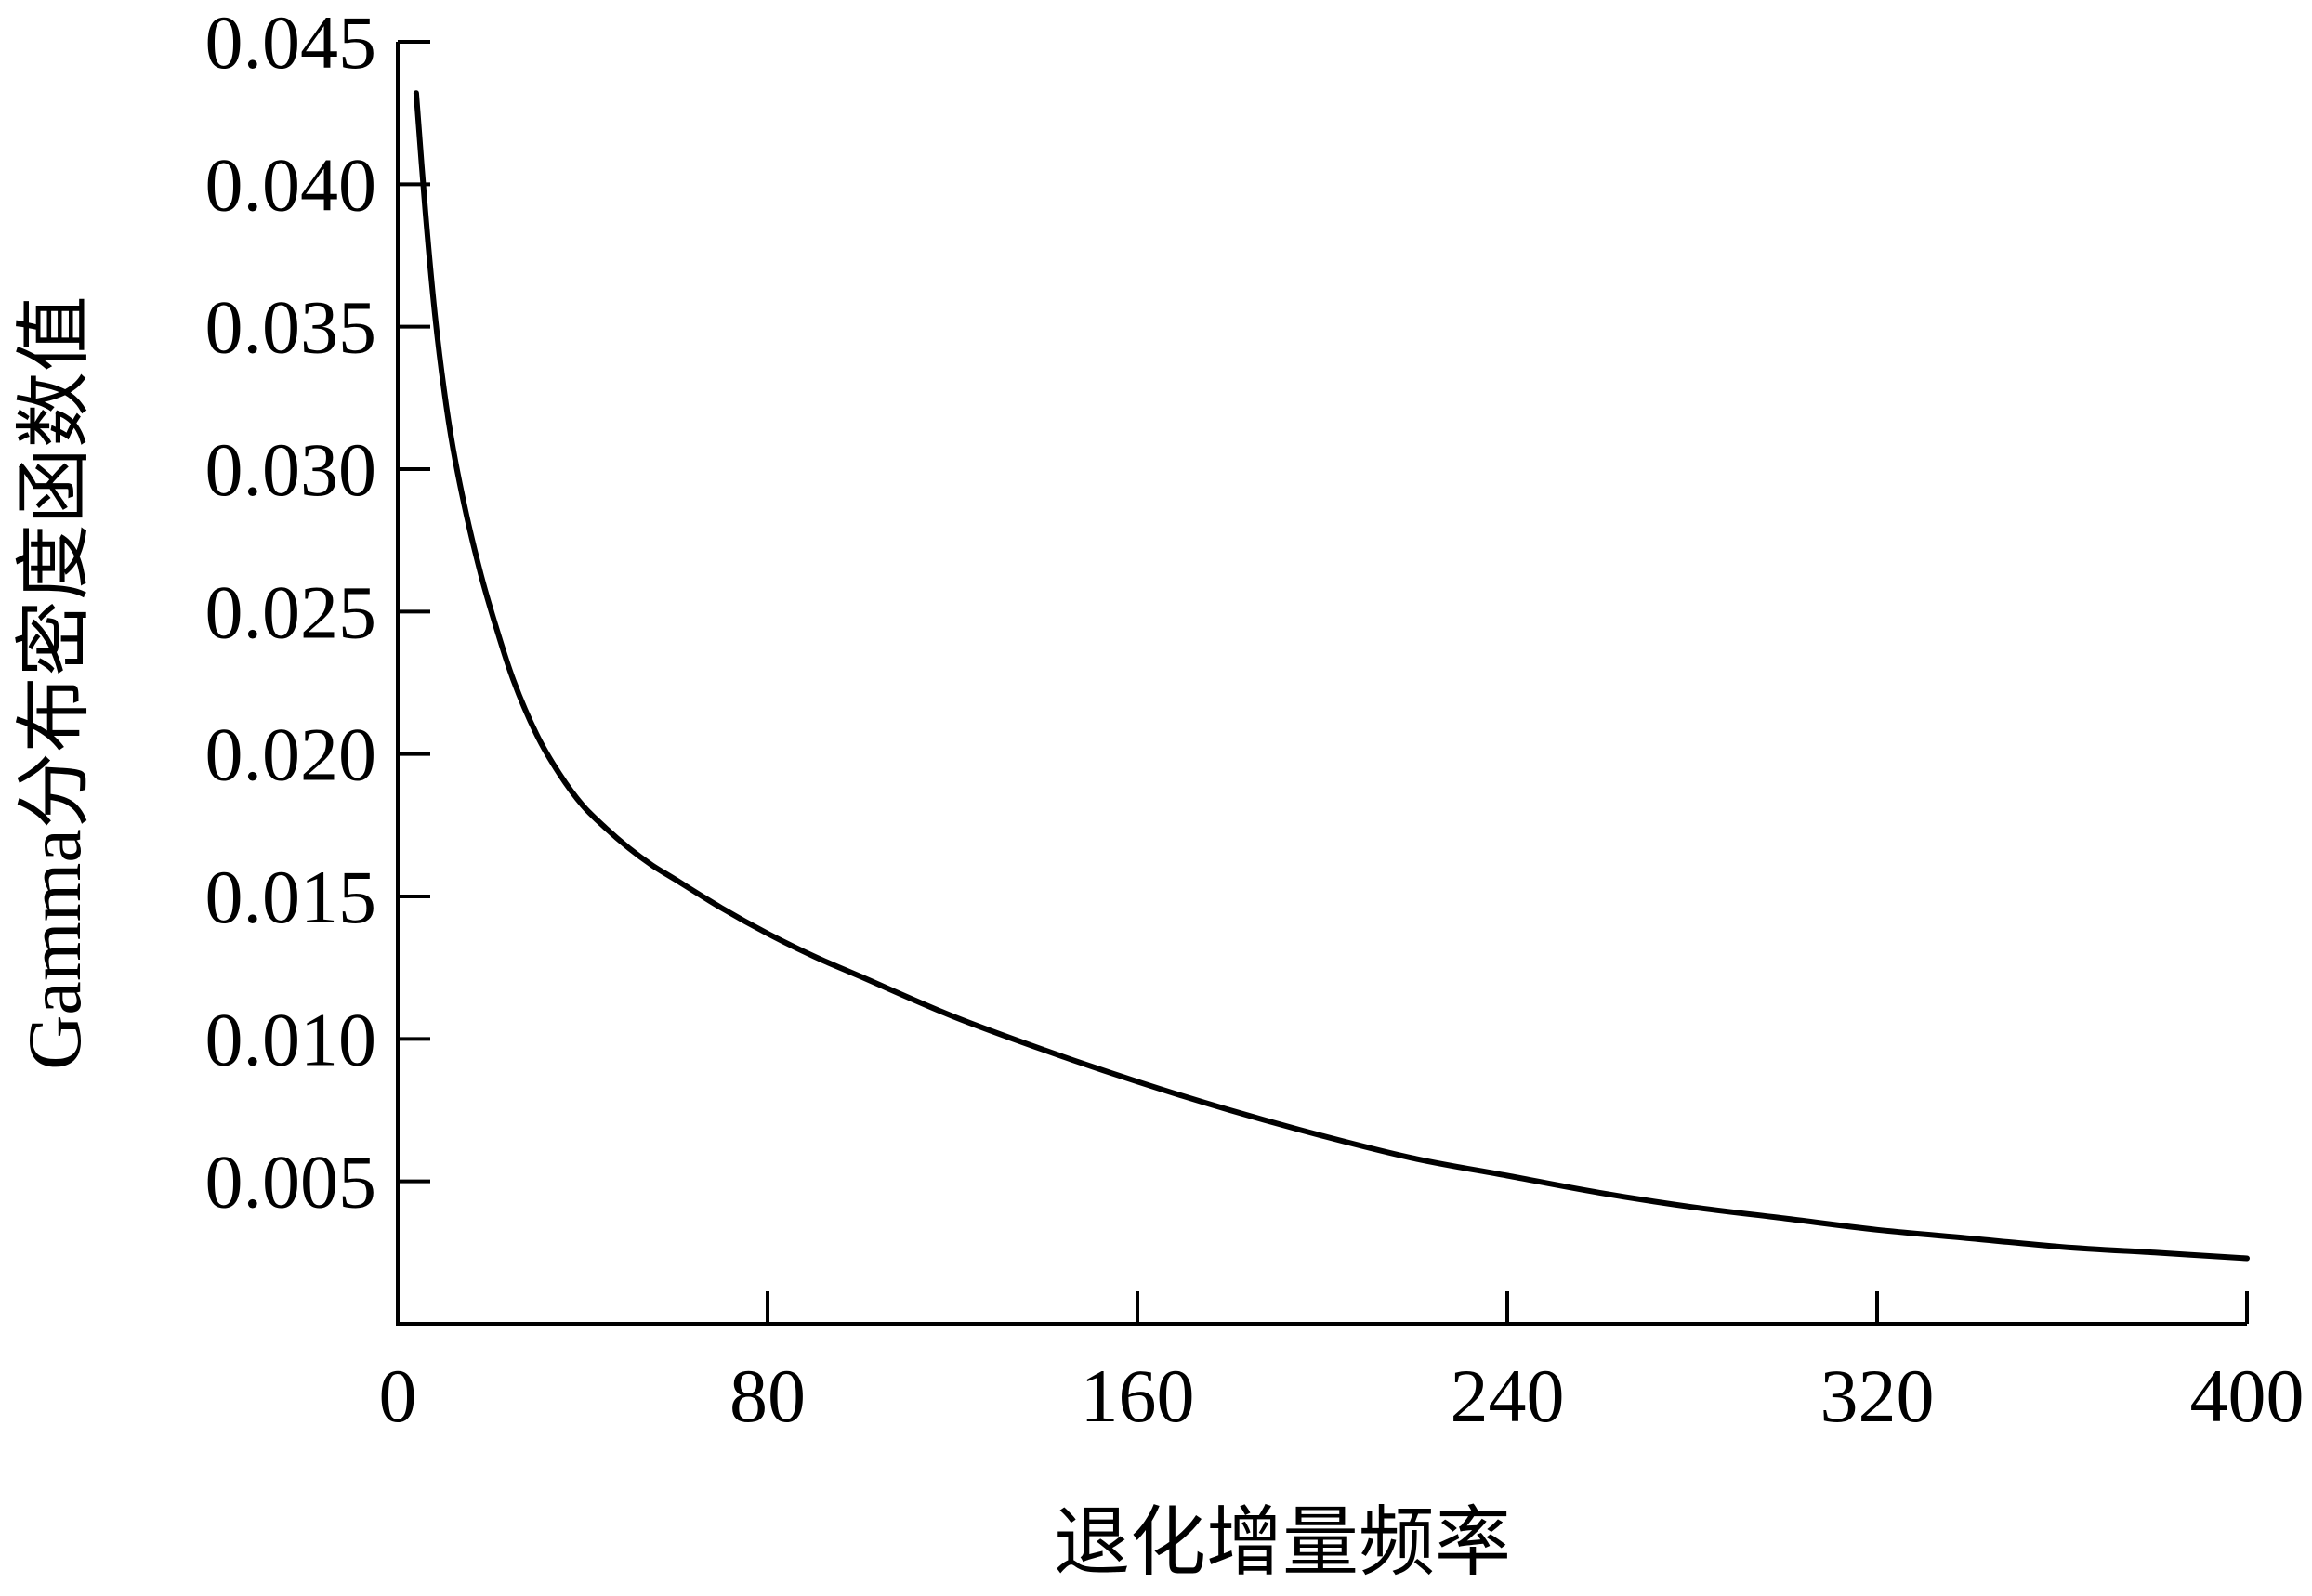  What do you see at coordinates (291, 755) in the screenshot?
I see `y-tick-label: 0.020` at bounding box center [291, 755].